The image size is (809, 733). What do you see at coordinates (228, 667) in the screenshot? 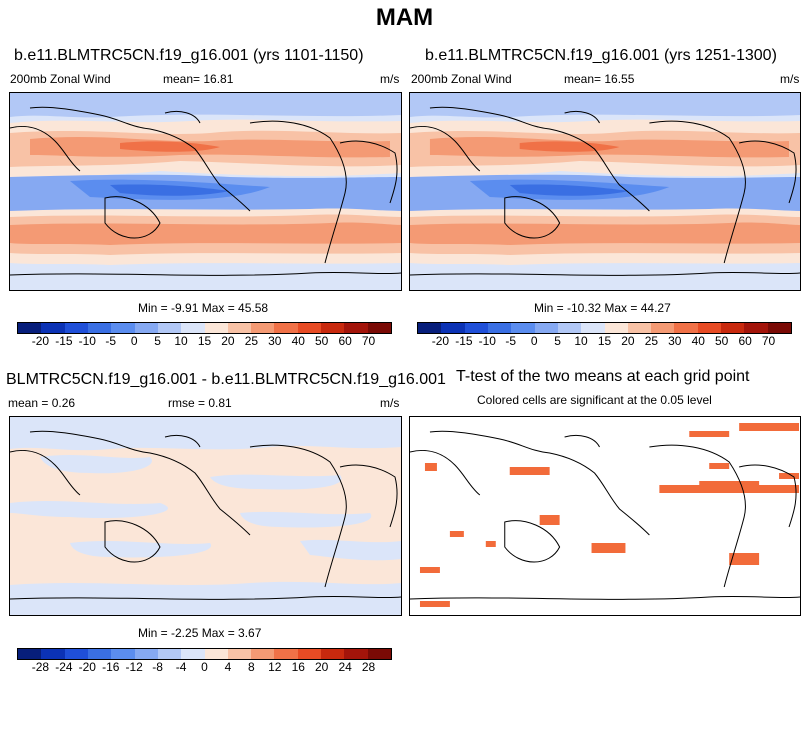
I see `colorbar-tick-label: 4` at bounding box center [228, 667].